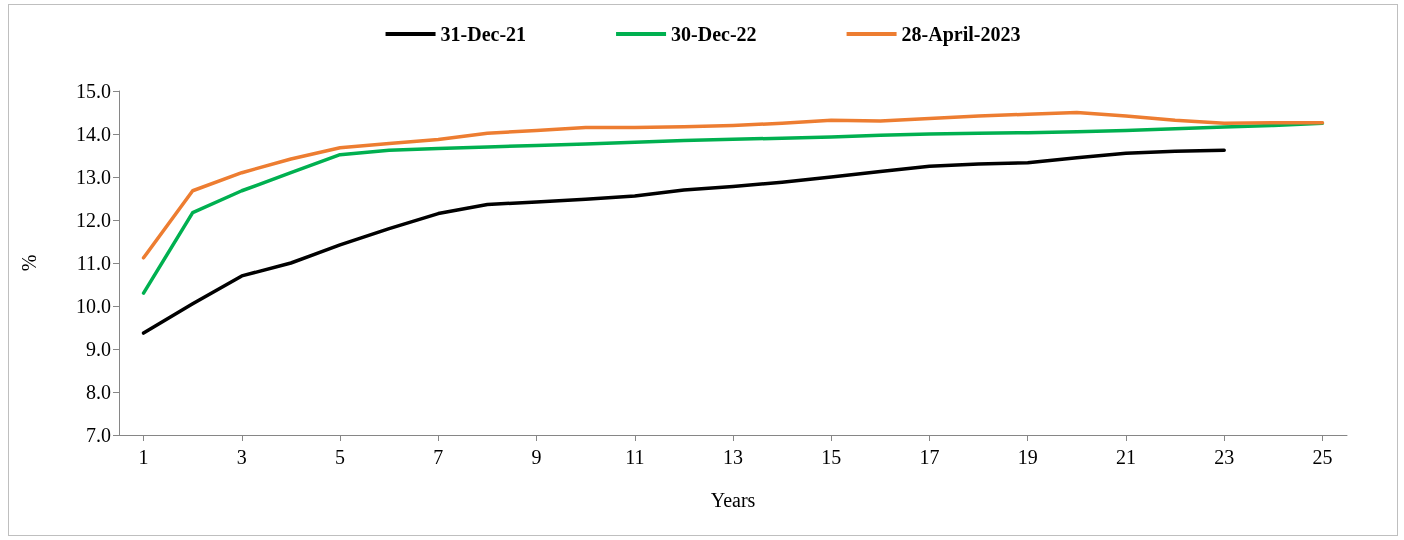 This screenshot has height=540, width=1404. Describe the element at coordinates (93, 306) in the screenshot. I see `y-tick-label: 10.0` at that location.